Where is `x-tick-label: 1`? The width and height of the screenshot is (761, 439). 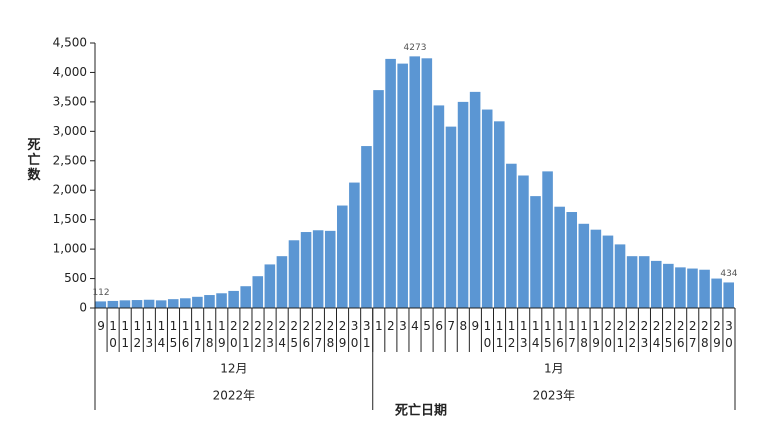 x-tick-label: 1 is located at coordinates (379, 326).